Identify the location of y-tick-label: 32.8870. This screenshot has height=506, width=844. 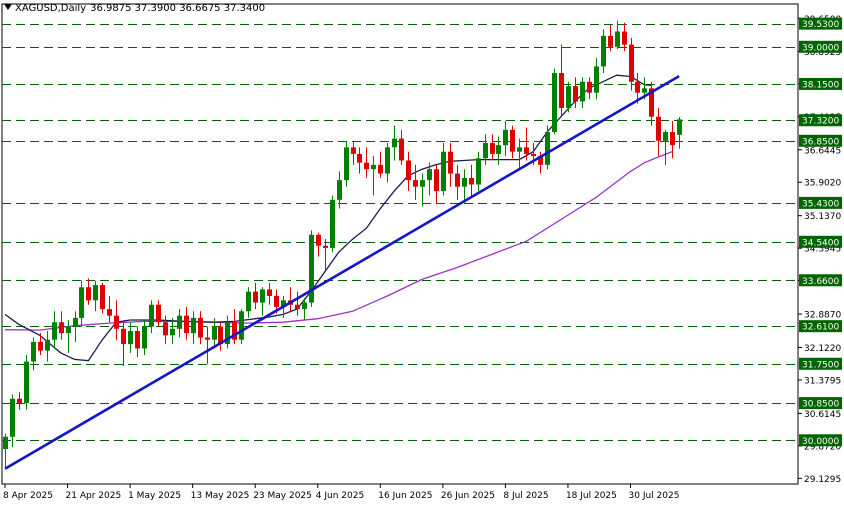
(822, 316).